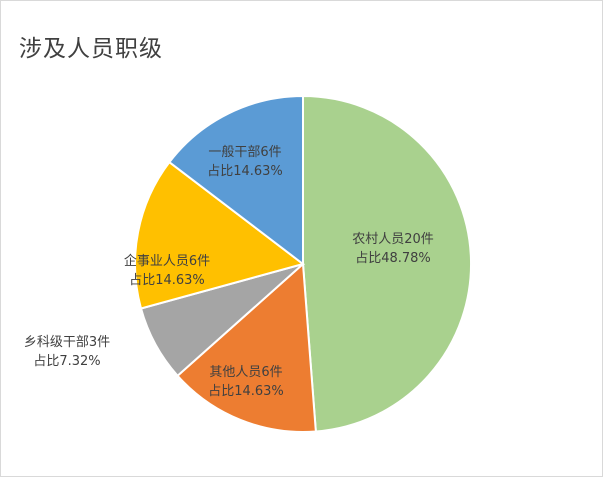  Describe the element at coordinates (246, 382) in the screenshot. I see `data-label: 其他人员6件占比14.63%` at that location.